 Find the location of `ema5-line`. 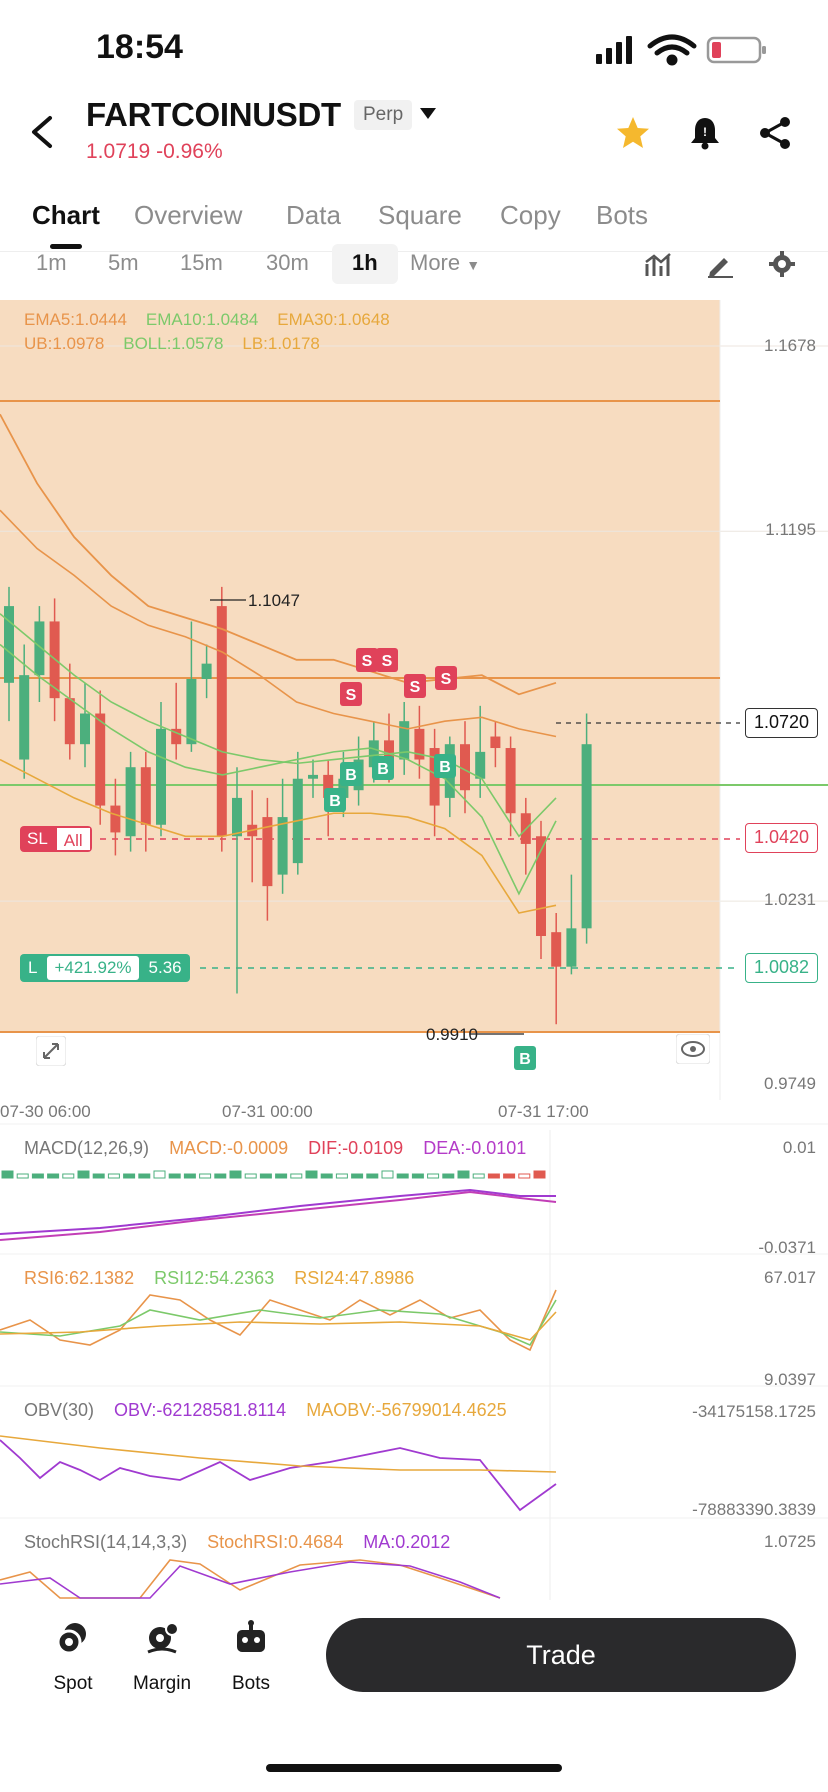

ema5-line is located at coordinates (278, 769).